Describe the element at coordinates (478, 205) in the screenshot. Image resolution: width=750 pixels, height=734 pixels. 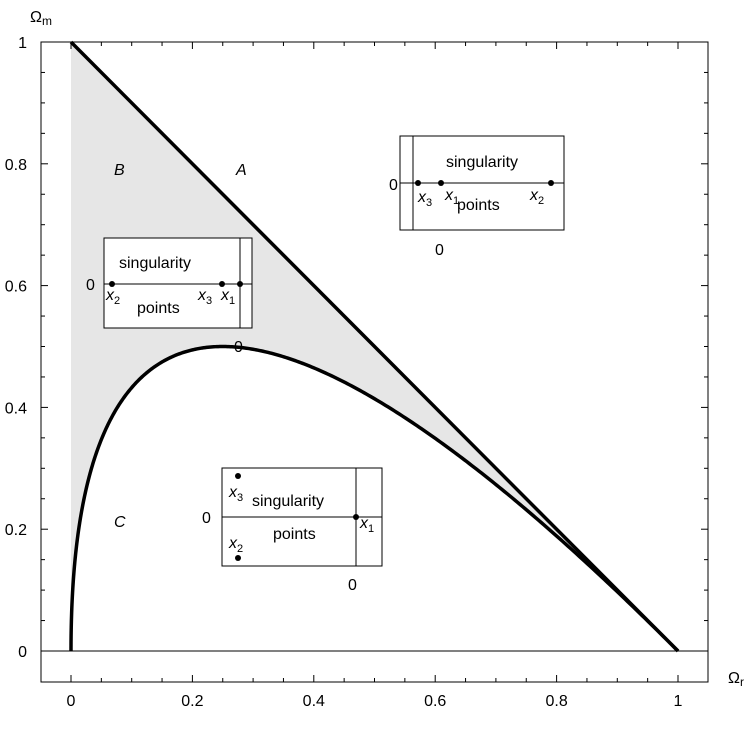
I see `inset-a-title-bottom: points` at that location.